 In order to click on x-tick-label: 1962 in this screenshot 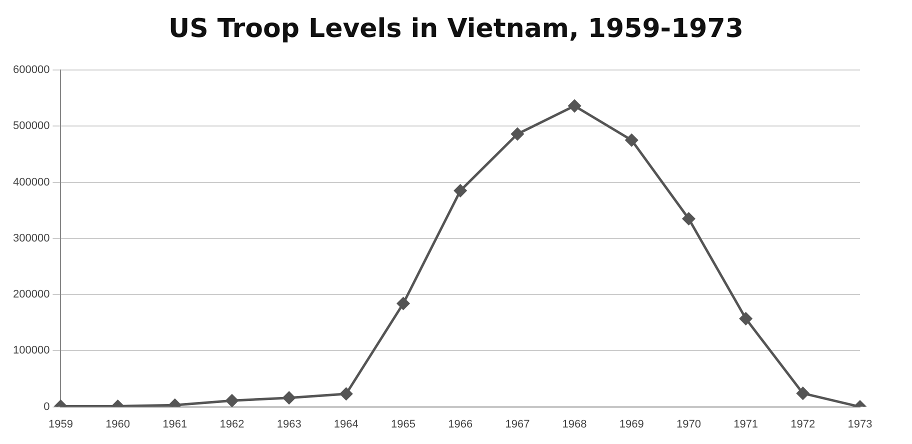, I will do `click(232, 424)`.